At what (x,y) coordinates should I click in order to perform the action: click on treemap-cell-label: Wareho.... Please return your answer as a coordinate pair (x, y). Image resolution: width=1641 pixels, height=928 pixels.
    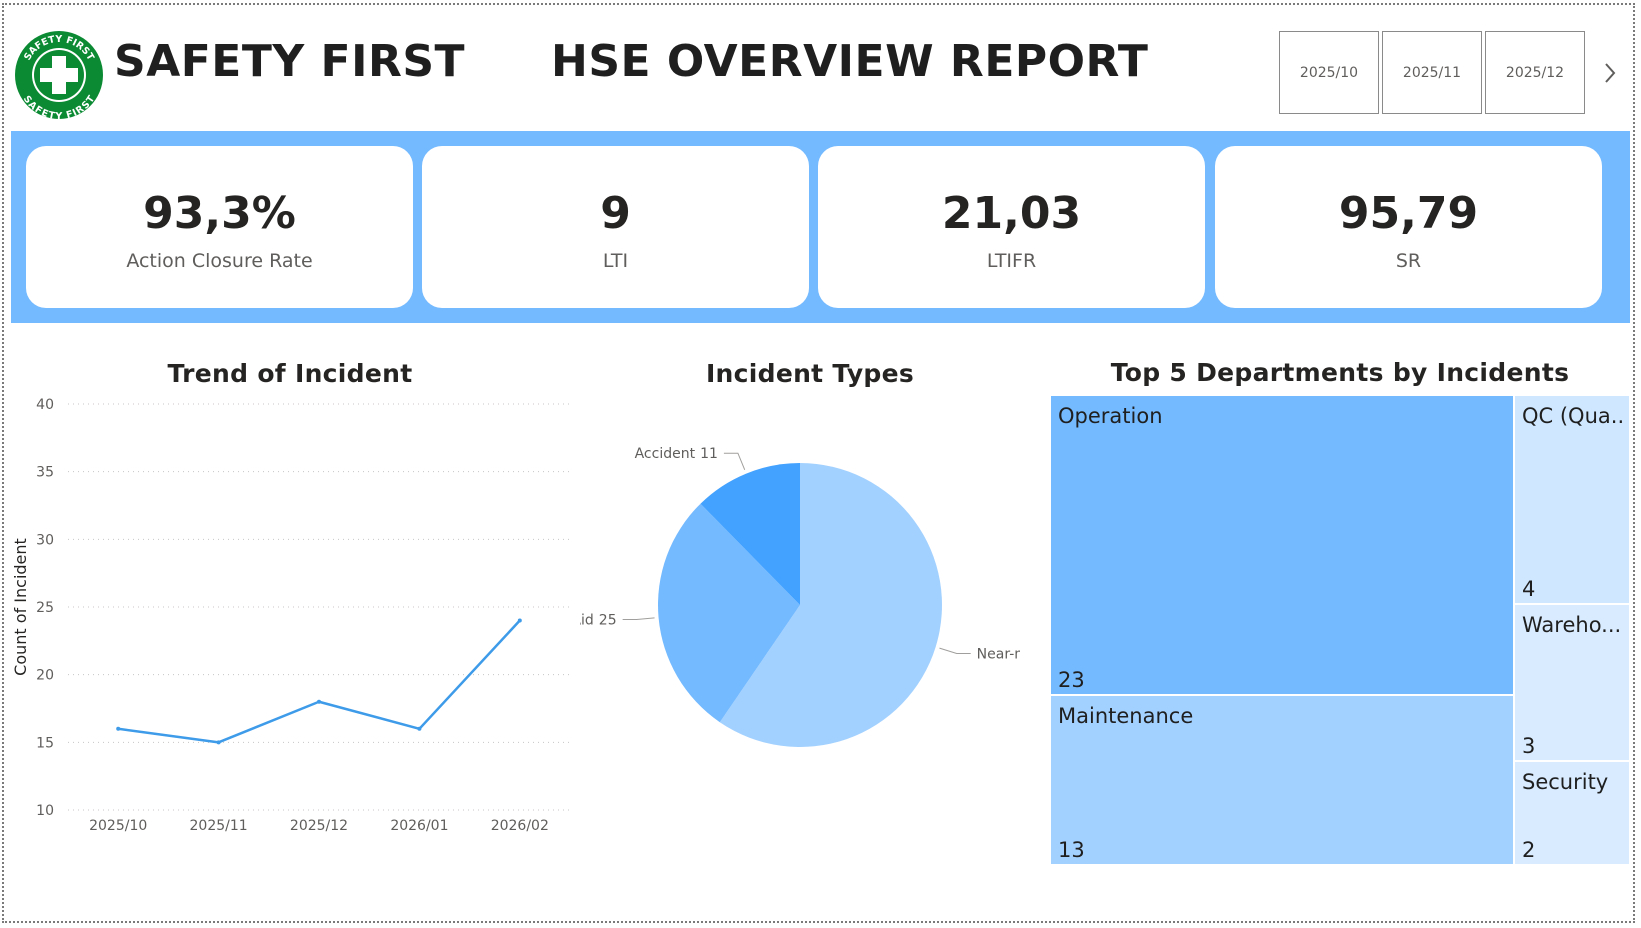
    Looking at the image, I should click on (1572, 624).